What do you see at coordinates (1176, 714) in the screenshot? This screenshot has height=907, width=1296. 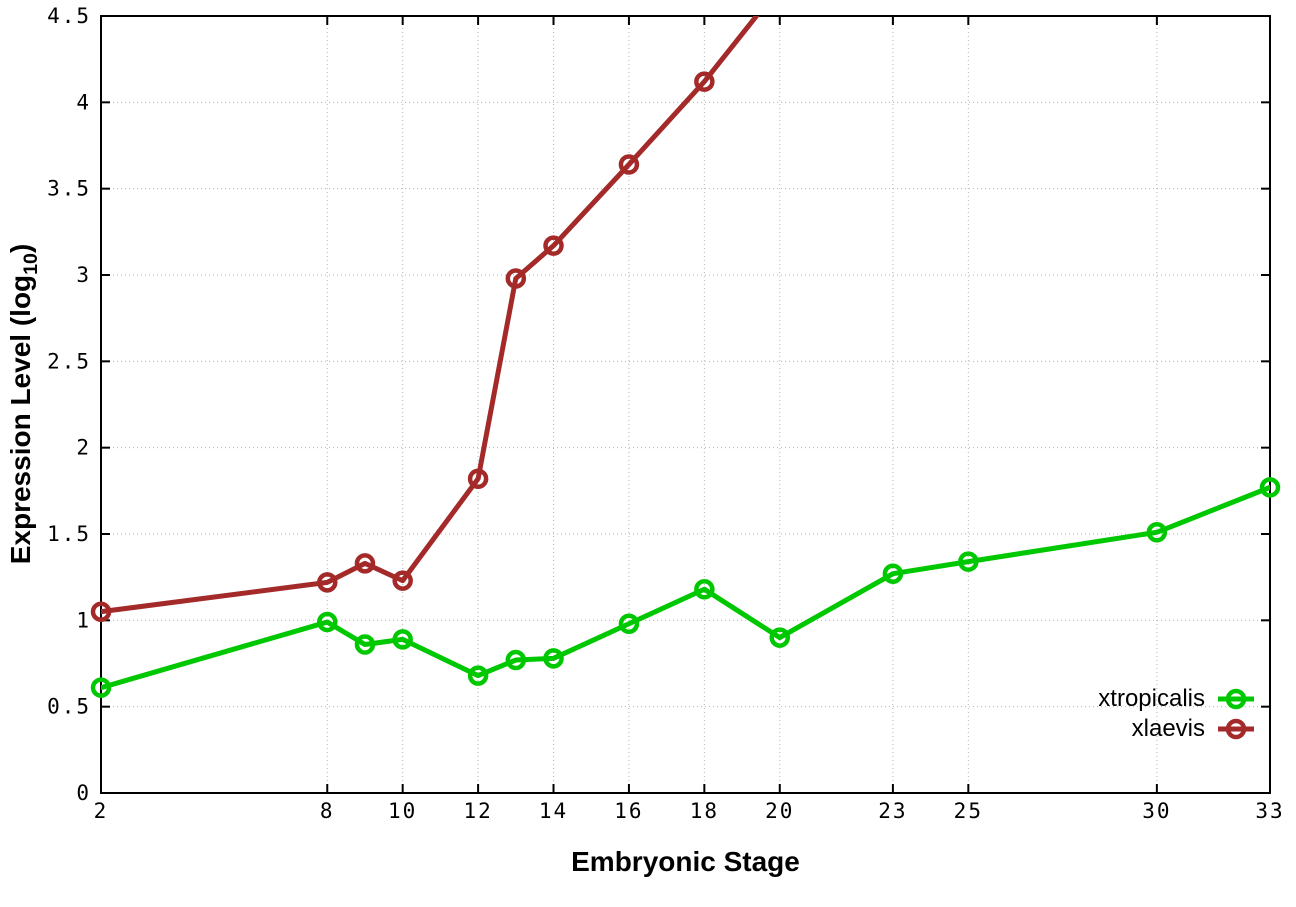 I see `legend: xtropicalis xlaevis` at bounding box center [1176, 714].